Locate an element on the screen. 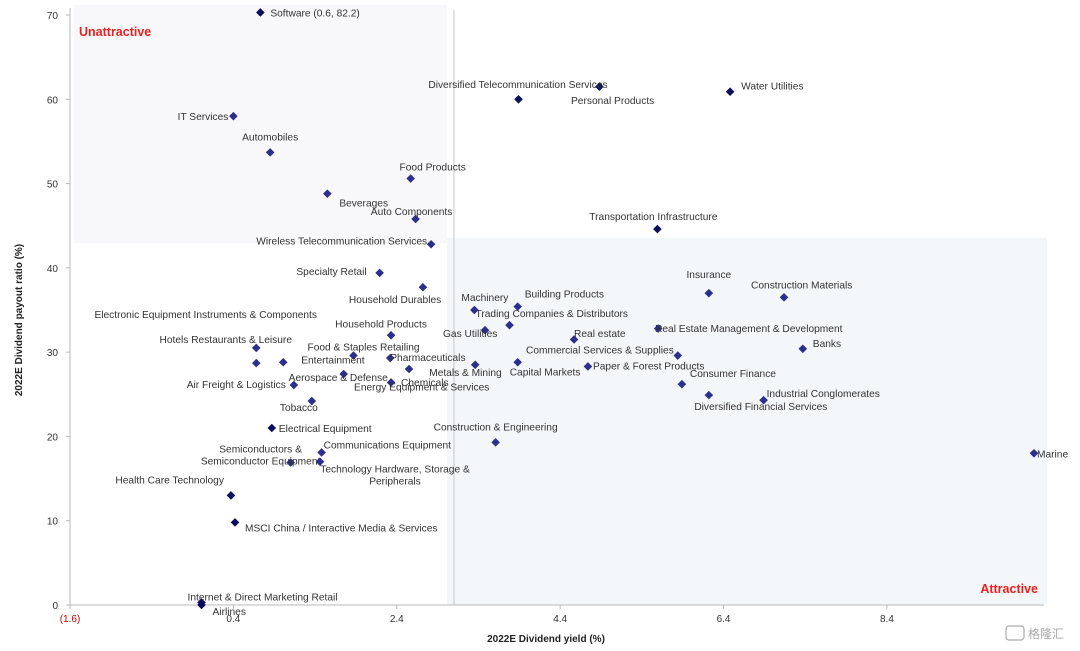 Image resolution: width=1080 pixels, height=651 pixels. data-point-label: Gas Utilities is located at coordinates (470, 334).